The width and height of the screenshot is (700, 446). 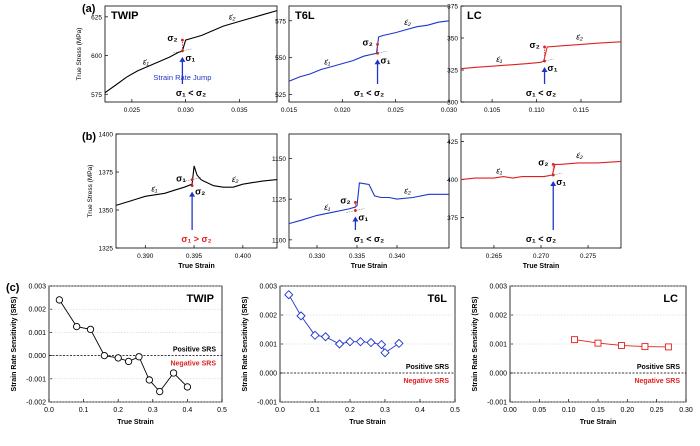 I want to click on y-tick-label: 1400, so click(x=106, y=135).